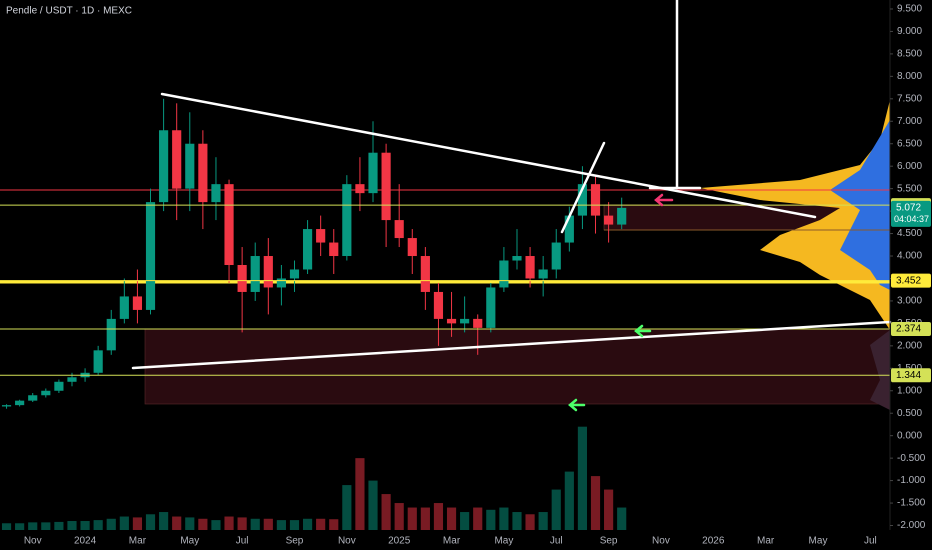 The height and width of the screenshot is (550, 932). What do you see at coordinates (909, 54) in the screenshot?
I see `y-tick-label: 8.500` at bounding box center [909, 54].